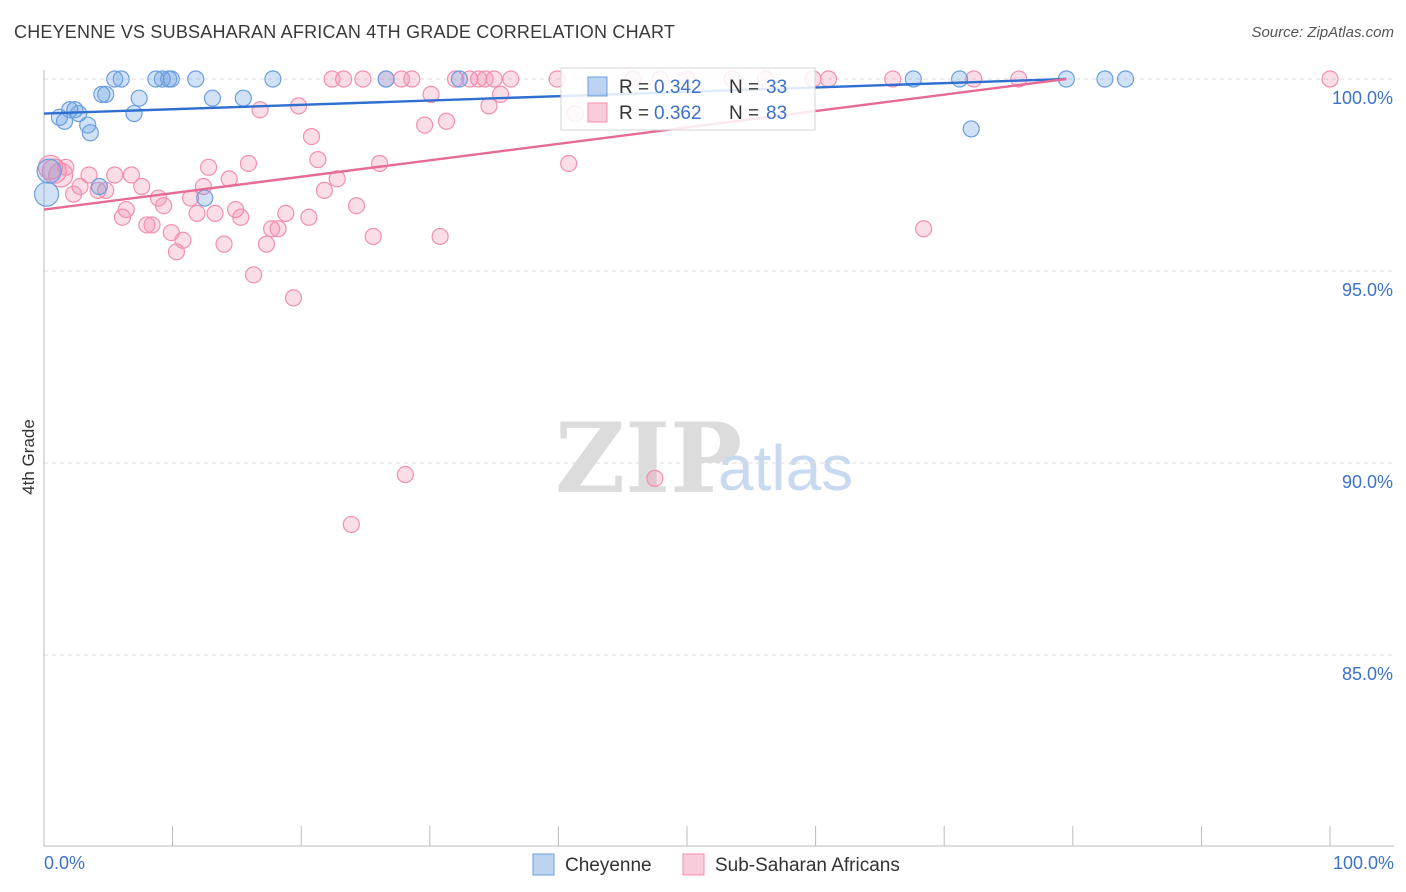 Image resolution: width=1406 pixels, height=892 pixels. What do you see at coordinates (1362, 98) in the screenshot?
I see `y-tick-label-0: 100.0%` at bounding box center [1362, 98].